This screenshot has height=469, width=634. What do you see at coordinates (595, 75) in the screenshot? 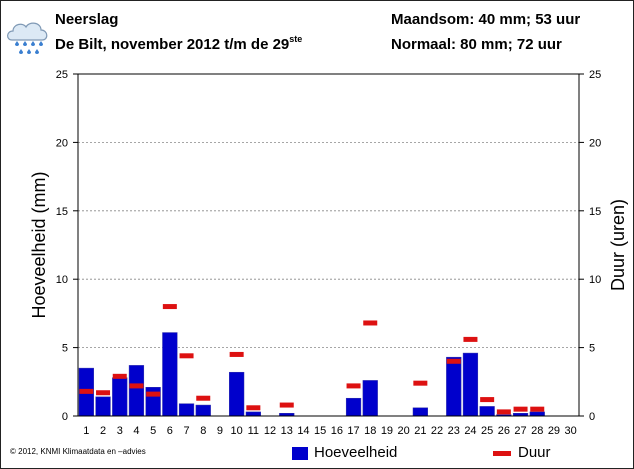
I see `y2-tick-label: 25` at bounding box center [595, 75].